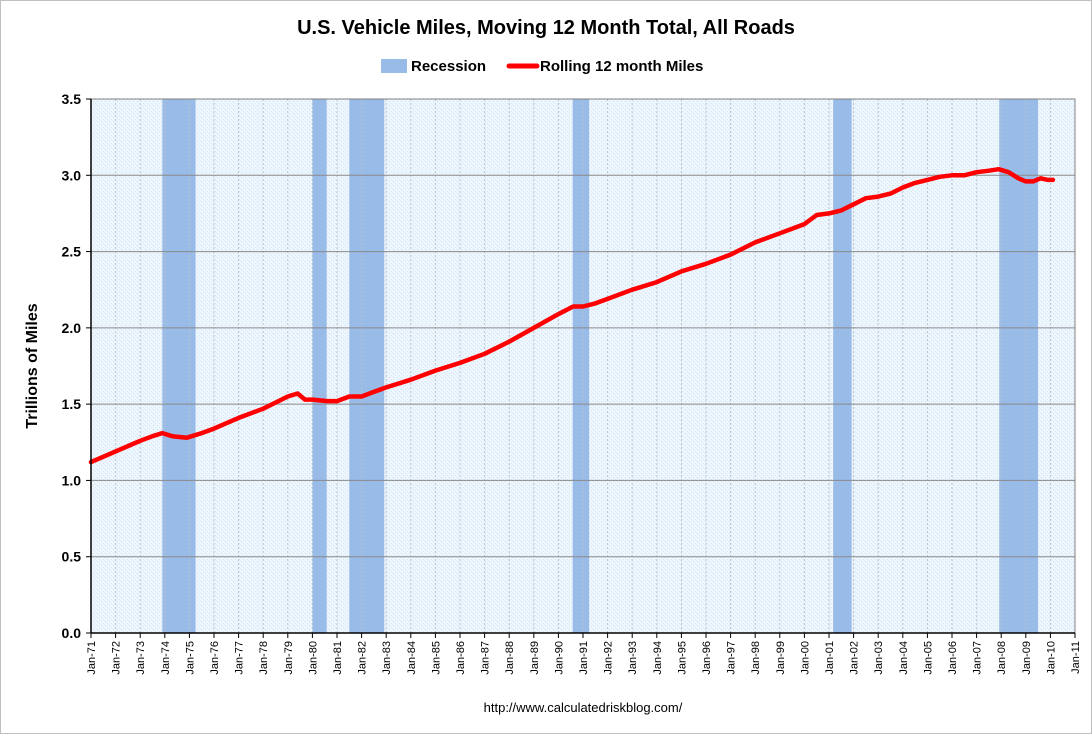 This screenshot has width=1092, height=734. What do you see at coordinates (72, 633) in the screenshot?
I see `y-tick-label: 0.0` at bounding box center [72, 633].